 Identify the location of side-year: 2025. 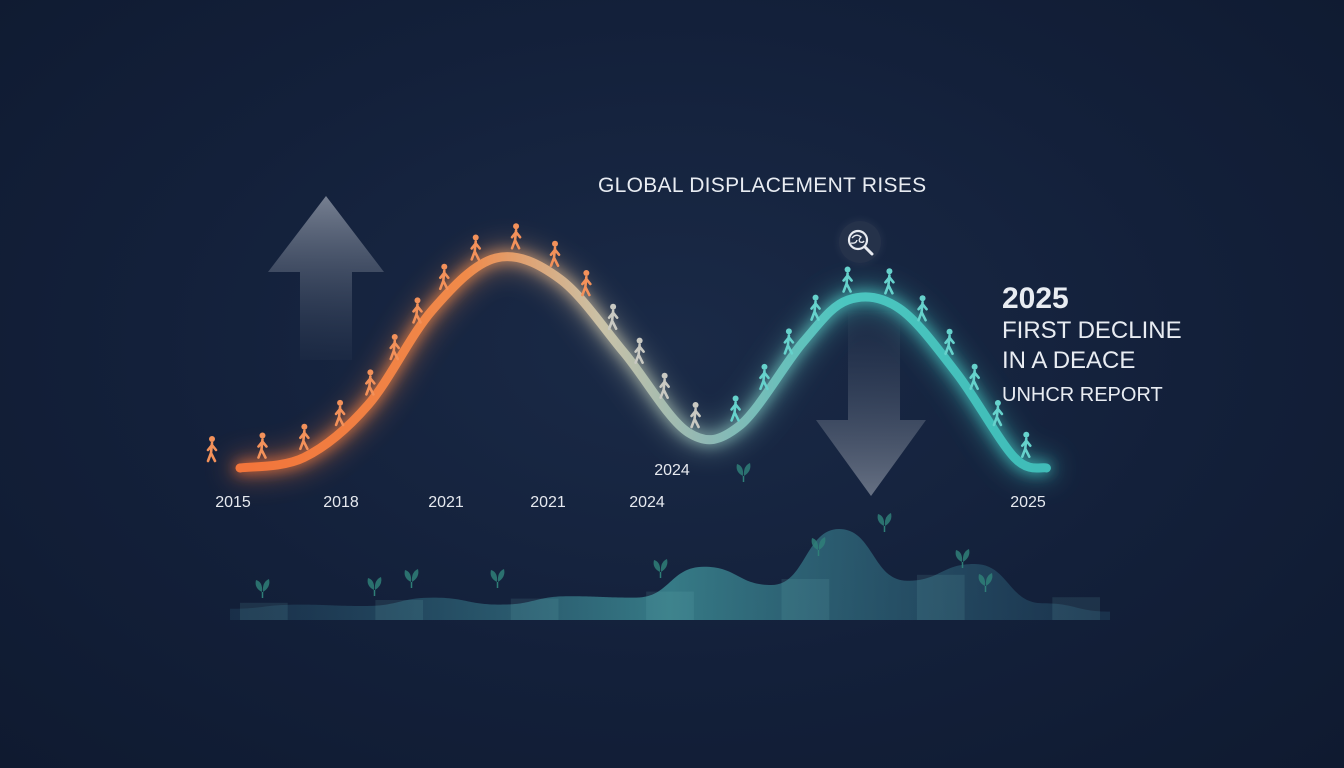
(1035, 298).